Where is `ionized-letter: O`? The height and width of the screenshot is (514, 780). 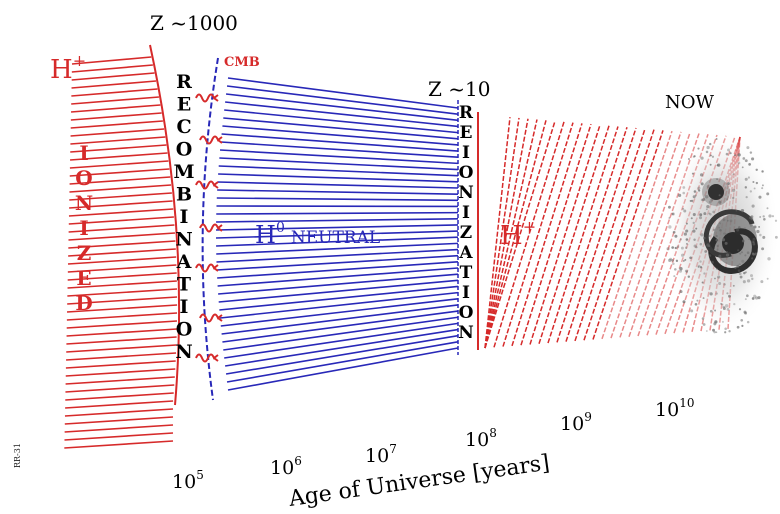
ionized-letter: O is located at coordinates (83, 178).